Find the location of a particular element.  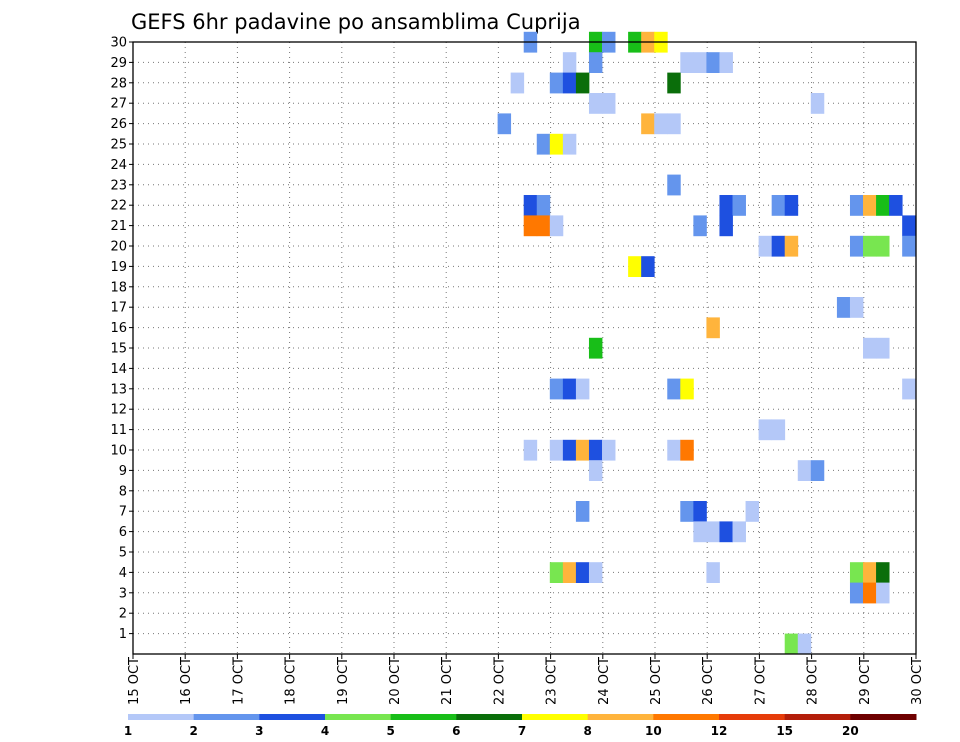

y-tick-label: 30 is located at coordinates (118, 43).